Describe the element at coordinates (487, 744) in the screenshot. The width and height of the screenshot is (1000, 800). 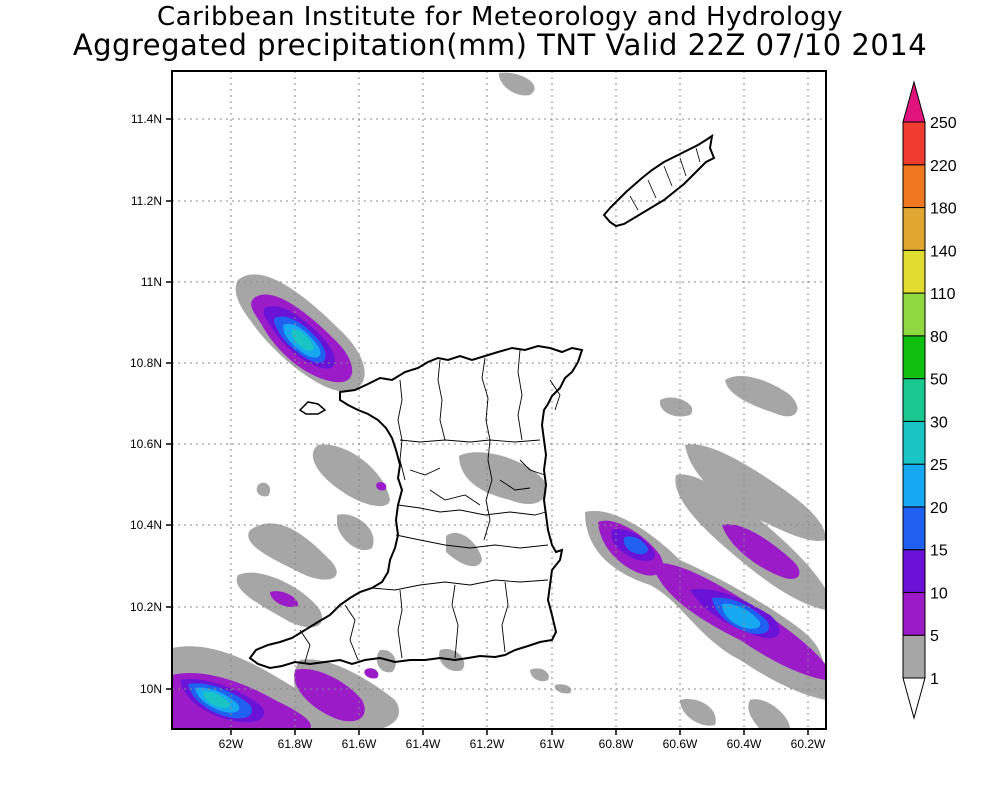
I see `x-tick-label: 61.2W` at that location.